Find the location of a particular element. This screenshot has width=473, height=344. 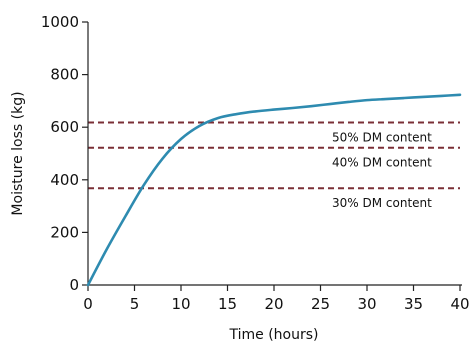

x-tick-label: 25 is located at coordinates (320, 304).